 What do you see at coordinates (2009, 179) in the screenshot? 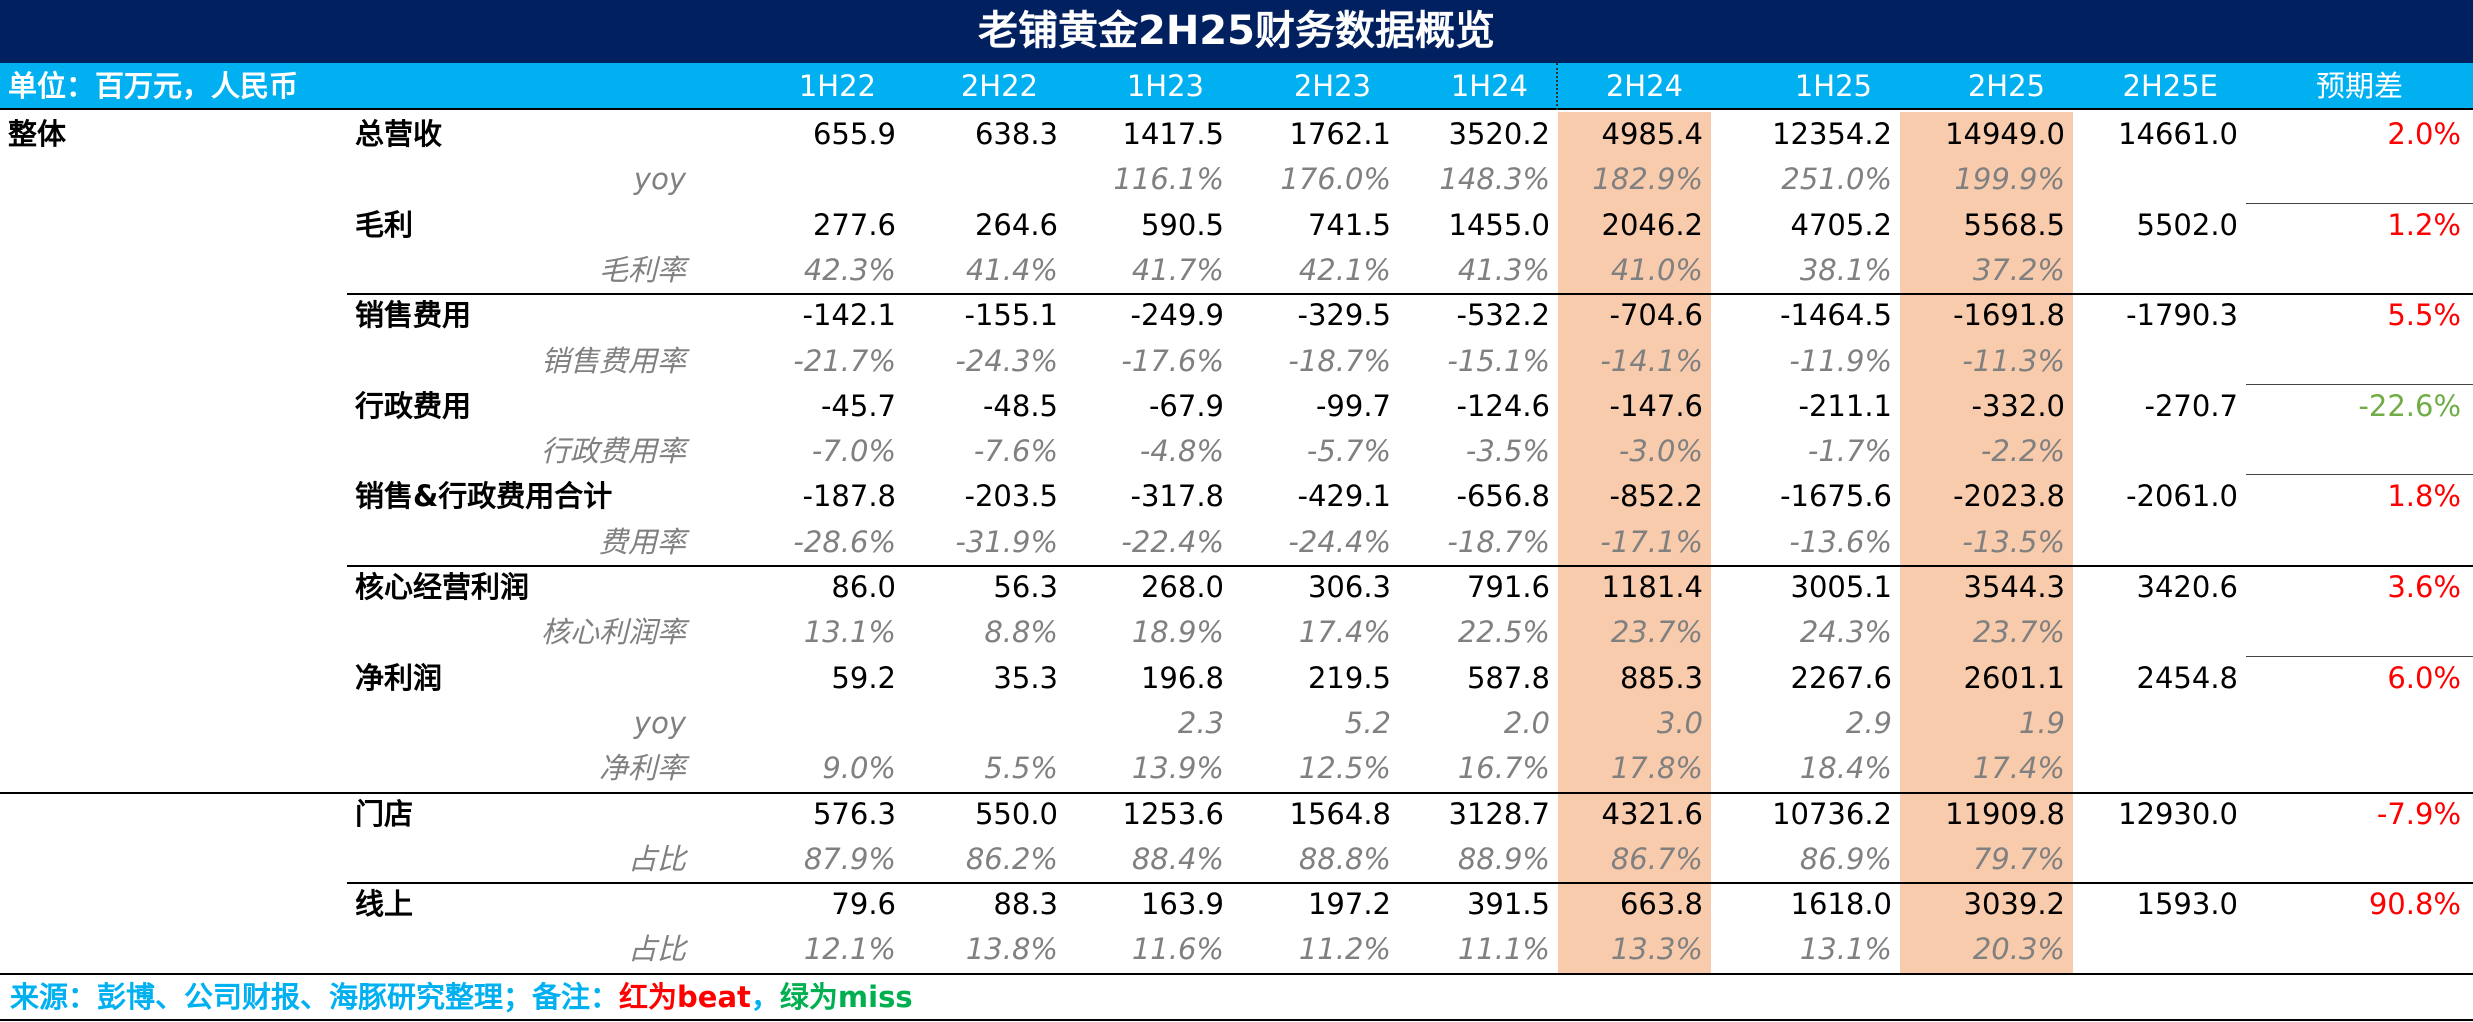
I see `value-cell: 199.9%` at bounding box center [2009, 179].